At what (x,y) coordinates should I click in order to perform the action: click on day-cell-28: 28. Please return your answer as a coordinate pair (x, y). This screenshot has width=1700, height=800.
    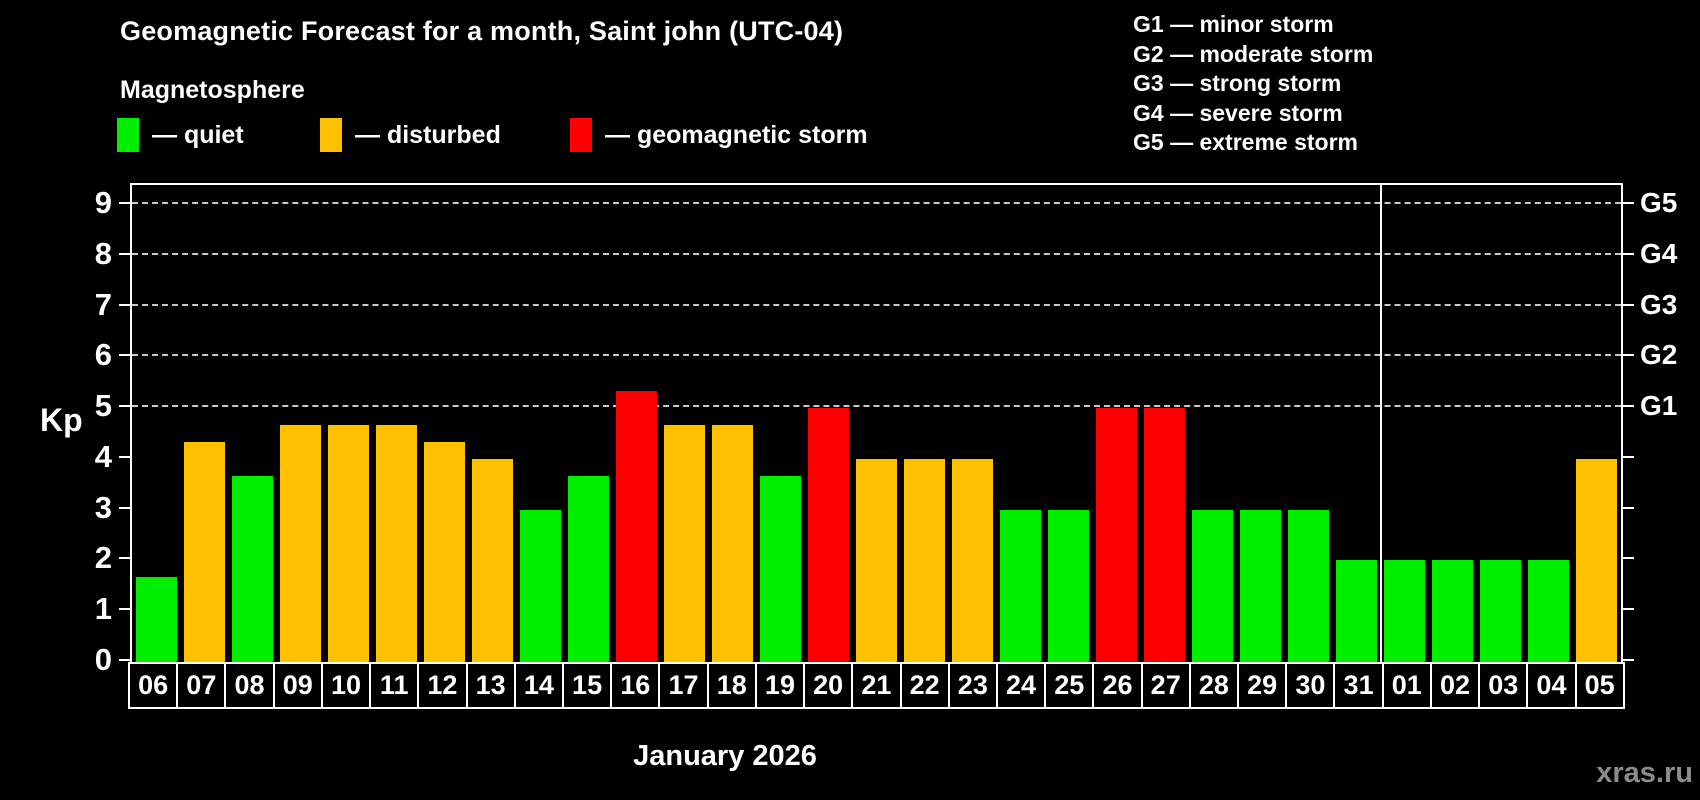
    Looking at the image, I should click on (1214, 685).